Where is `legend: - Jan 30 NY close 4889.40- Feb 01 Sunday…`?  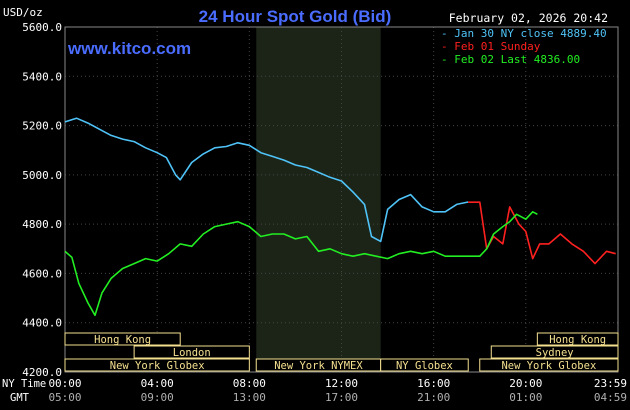 legend: - Jan 30 NY close 4889.40- Feb 01 Sunday… is located at coordinates (524, 46).